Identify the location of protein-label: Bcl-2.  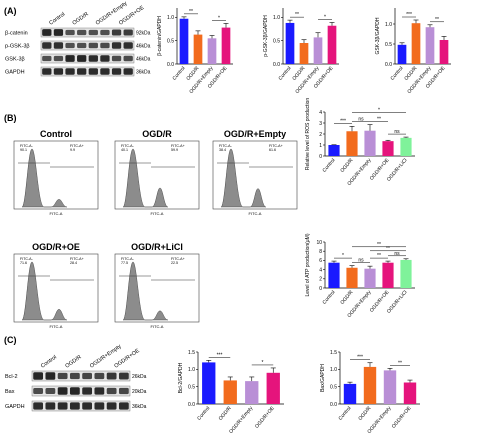
(11, 377).